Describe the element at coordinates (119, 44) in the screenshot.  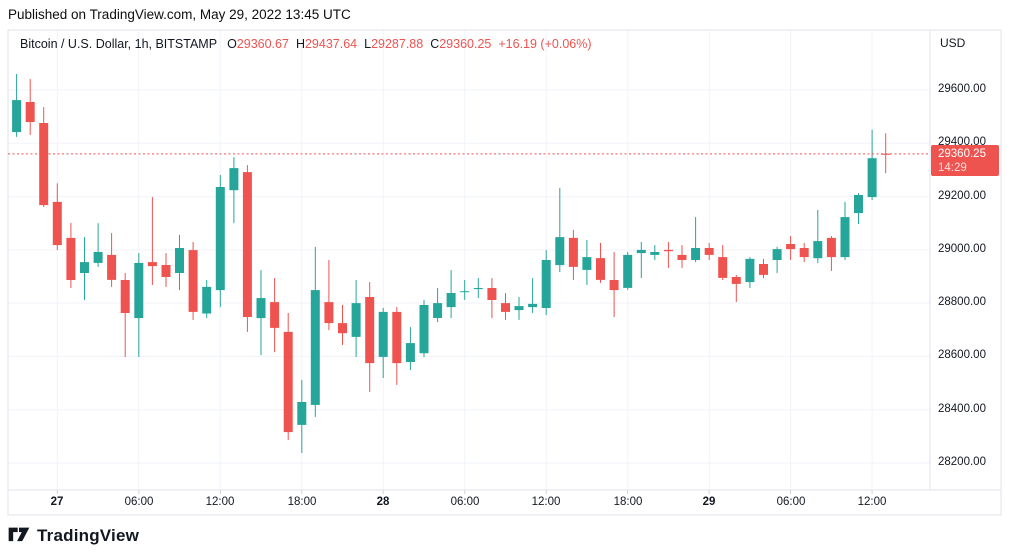
I see `symbol-description: Bitcoin / U.S. Dollar, 1h, BITSTAMP` at that location.